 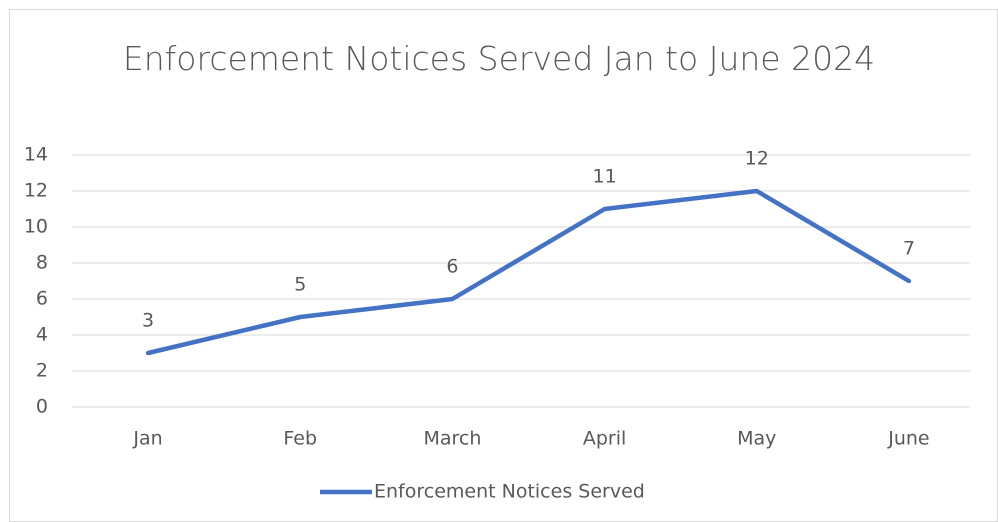 What do you see at coordinates (148, 321) in the screenshot?
I see `data-label: 3` at bounding box center [148, 321].